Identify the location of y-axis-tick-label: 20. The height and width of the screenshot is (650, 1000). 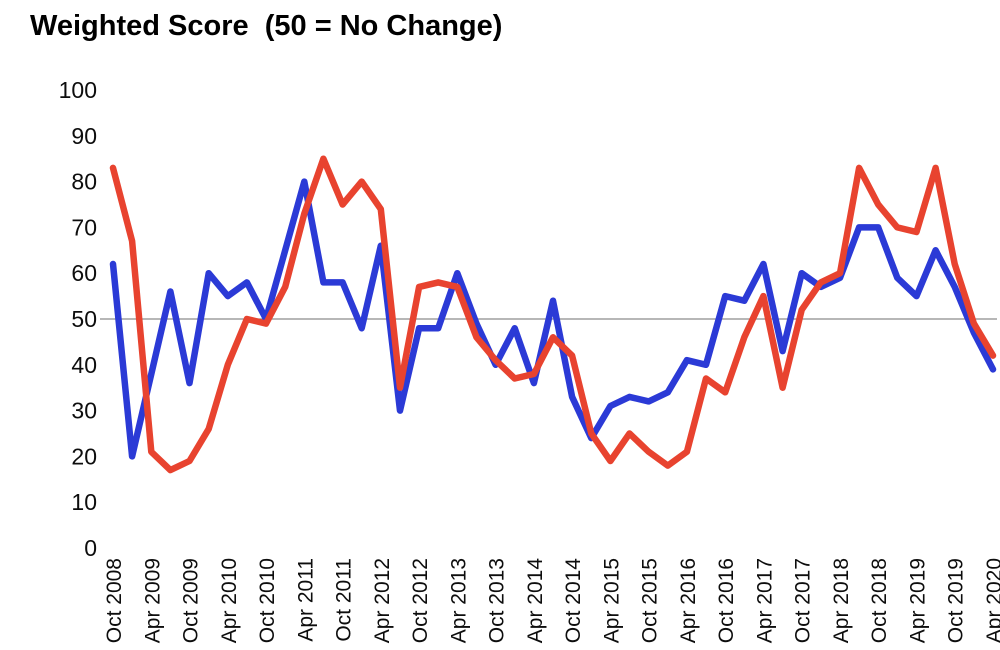
(84, 456).